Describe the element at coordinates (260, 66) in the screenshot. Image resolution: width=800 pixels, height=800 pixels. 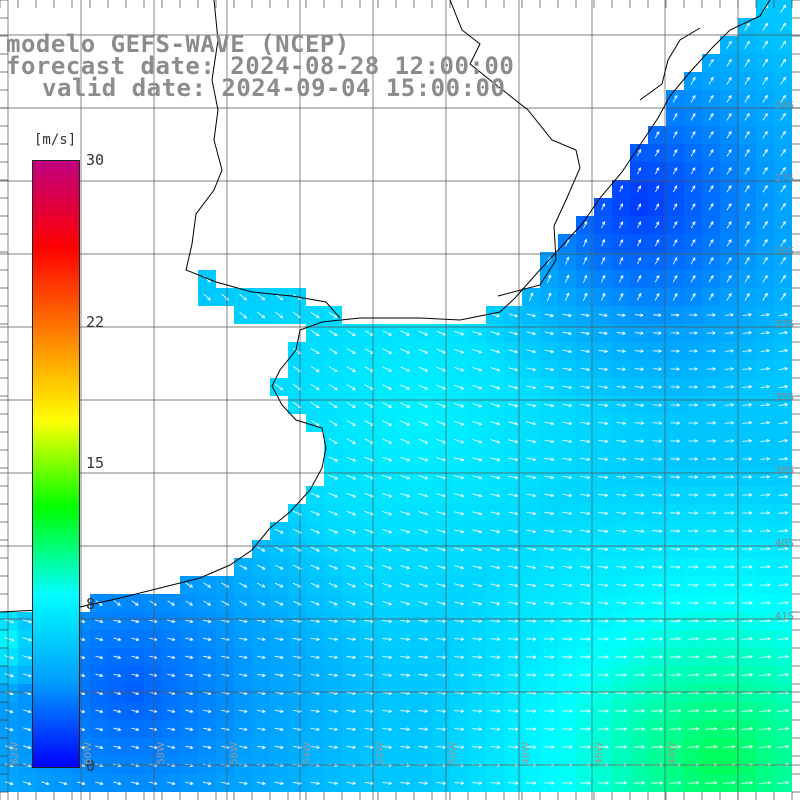
I see `forecast-date: forecast date: 2024-08-28 12:00:00` at that location.